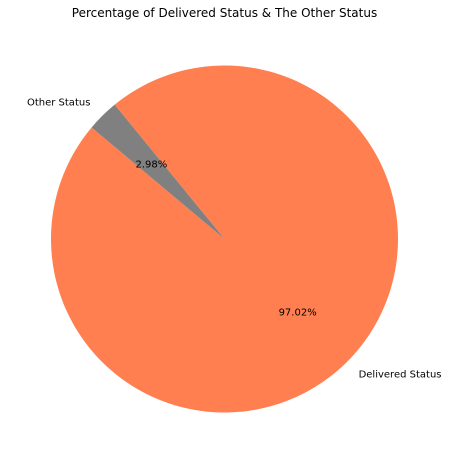  What do you see at coordinates (400, 374) in the screenshot?
I see `pie-category-label-delivered-status: Delivered Status` at bounding box center [400, 374].